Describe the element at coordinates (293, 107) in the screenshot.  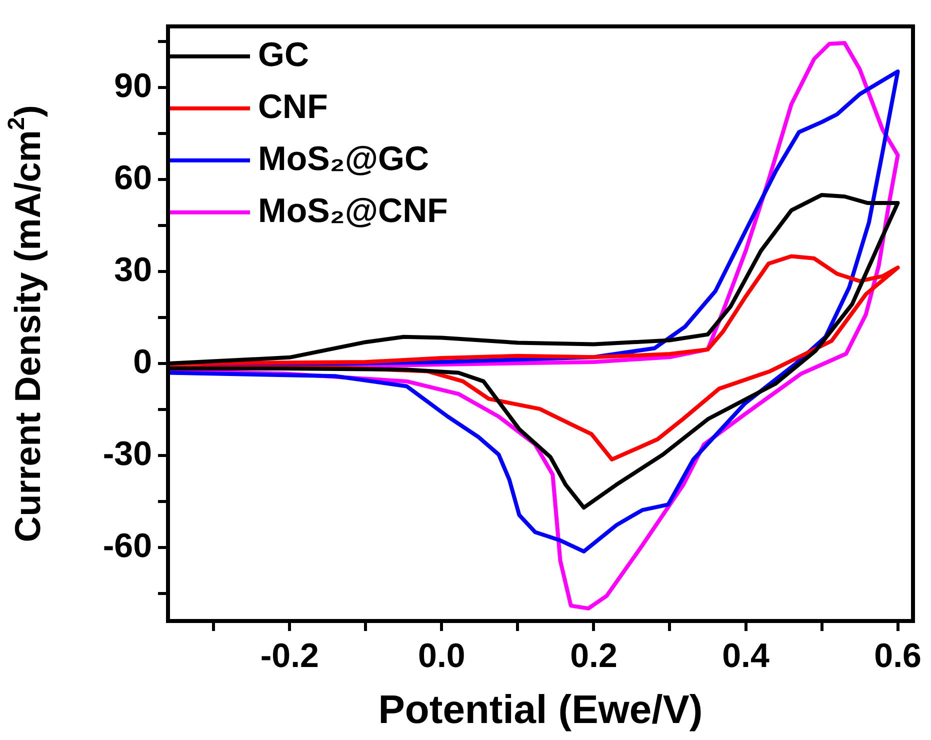
I see `legend-label: CNF` at that location.